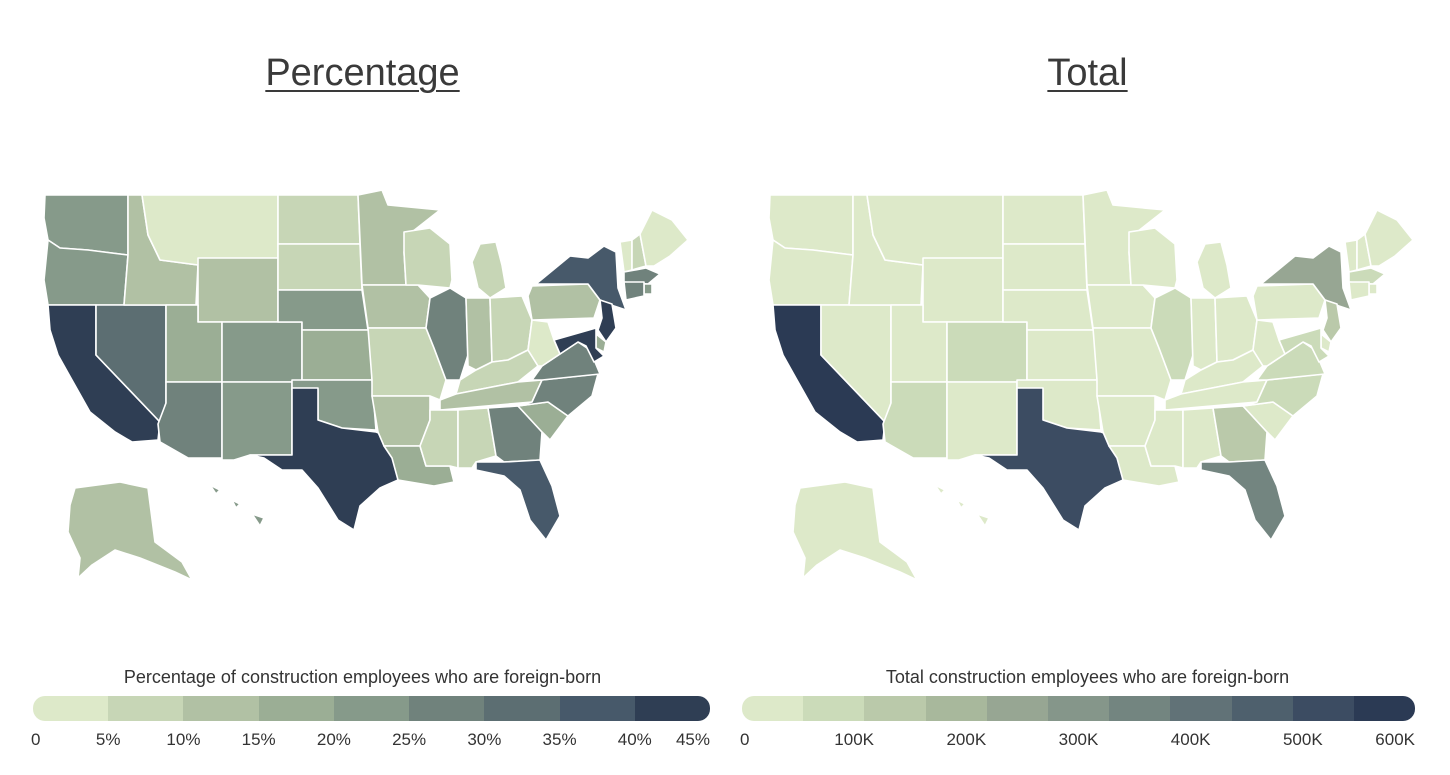  Describe the element at coordinates (258, 739) in the screenshot. I see `legend-tick-label: 15%` at that location.